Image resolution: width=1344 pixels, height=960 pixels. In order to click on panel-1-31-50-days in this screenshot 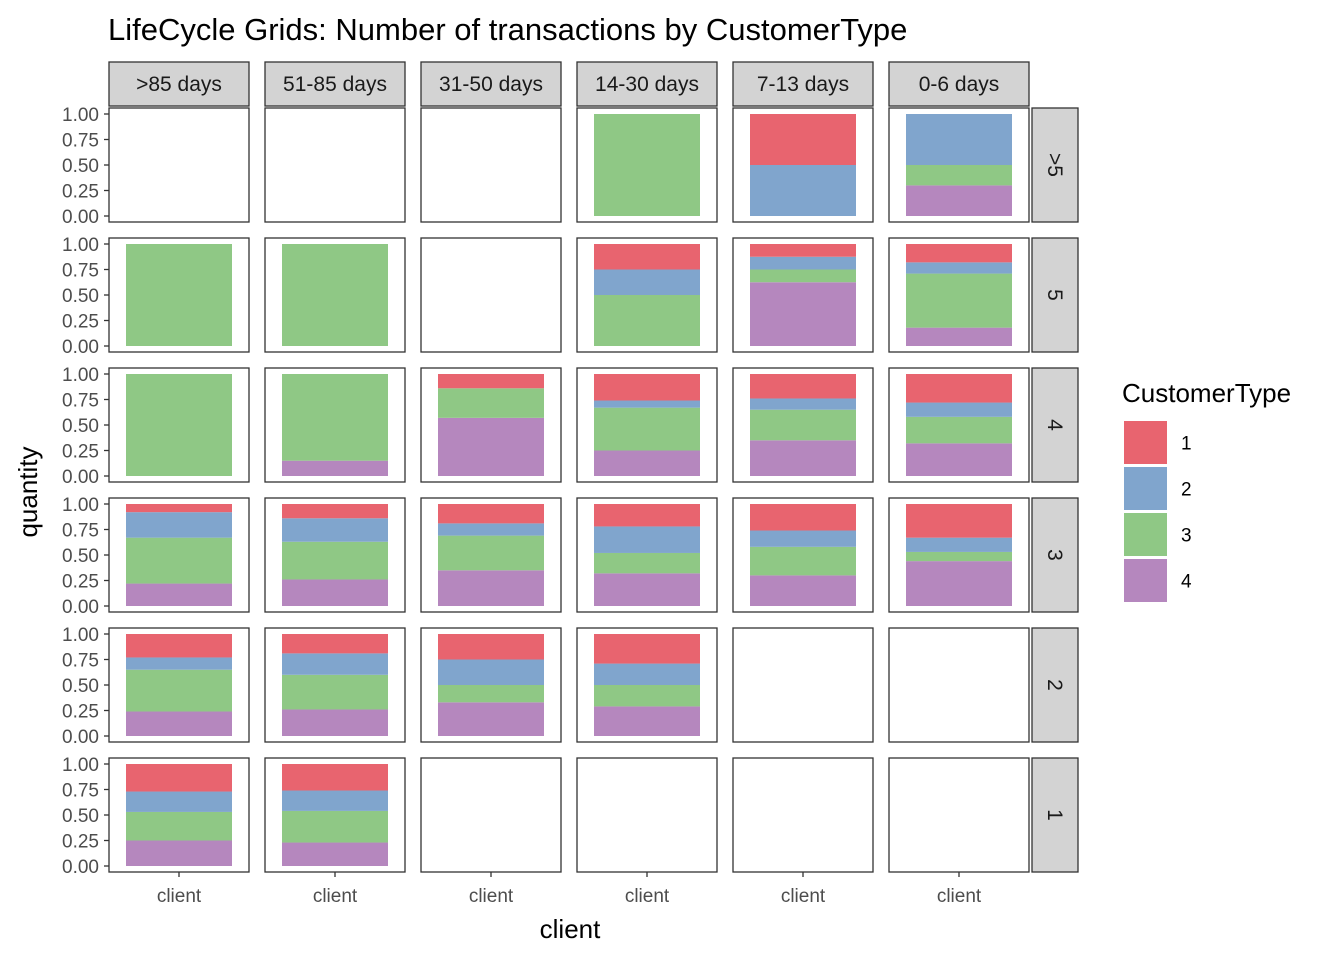, I will do `click(491, 815)`.